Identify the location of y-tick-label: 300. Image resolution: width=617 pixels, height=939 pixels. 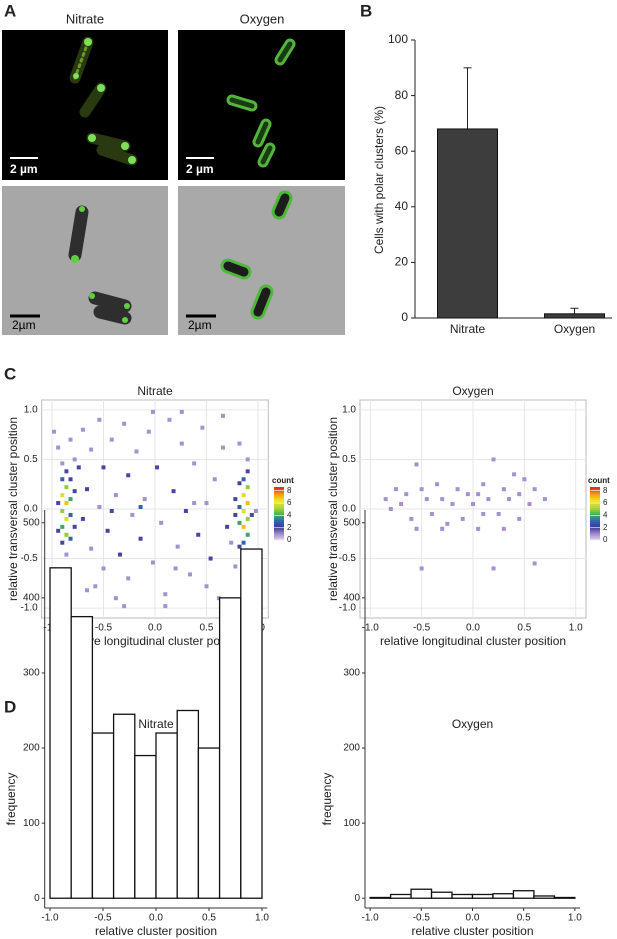
(351, 673).